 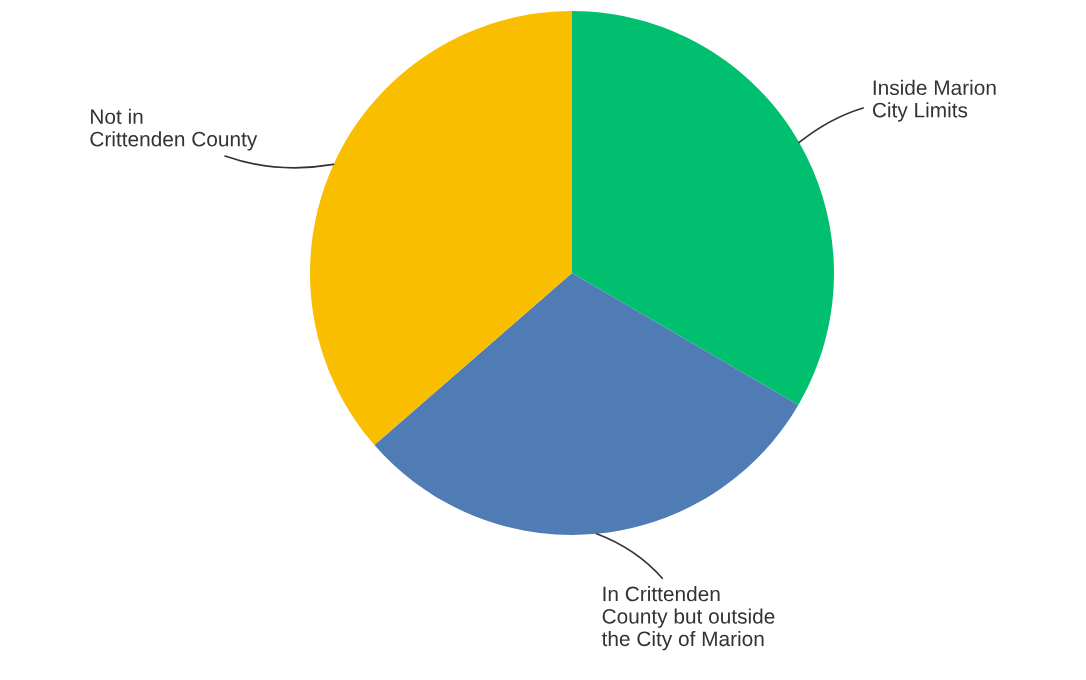 What do you see at coordinates (934, 100) in the screenshot?
I see `slice-label: Inside Marion City Limits` at bounding box center [934, 100].